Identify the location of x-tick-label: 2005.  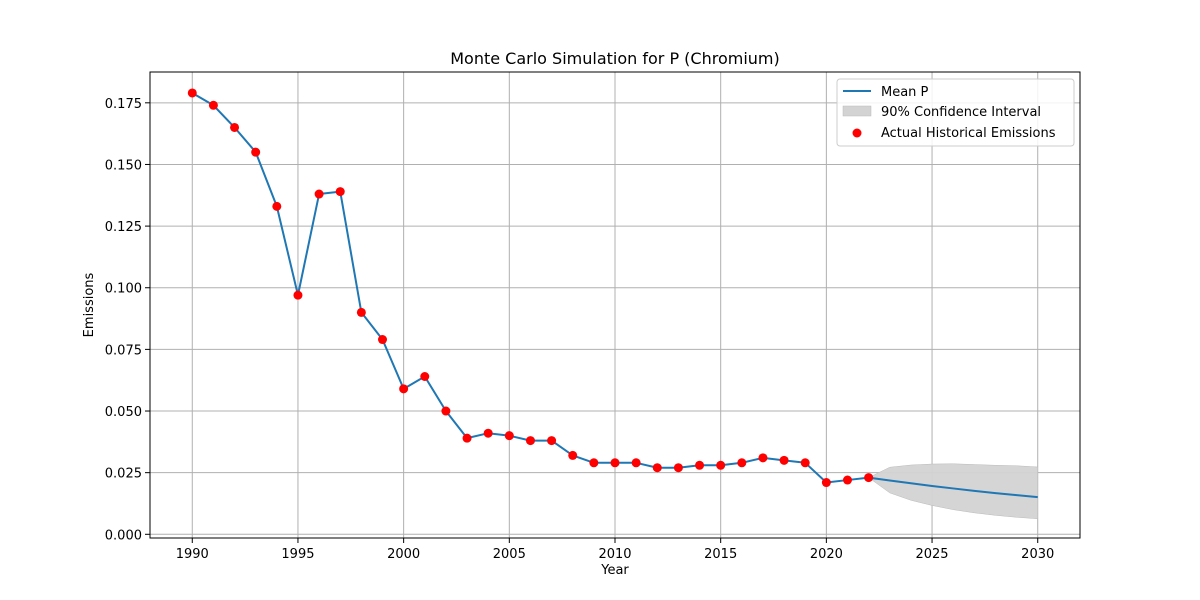
(509, 554).